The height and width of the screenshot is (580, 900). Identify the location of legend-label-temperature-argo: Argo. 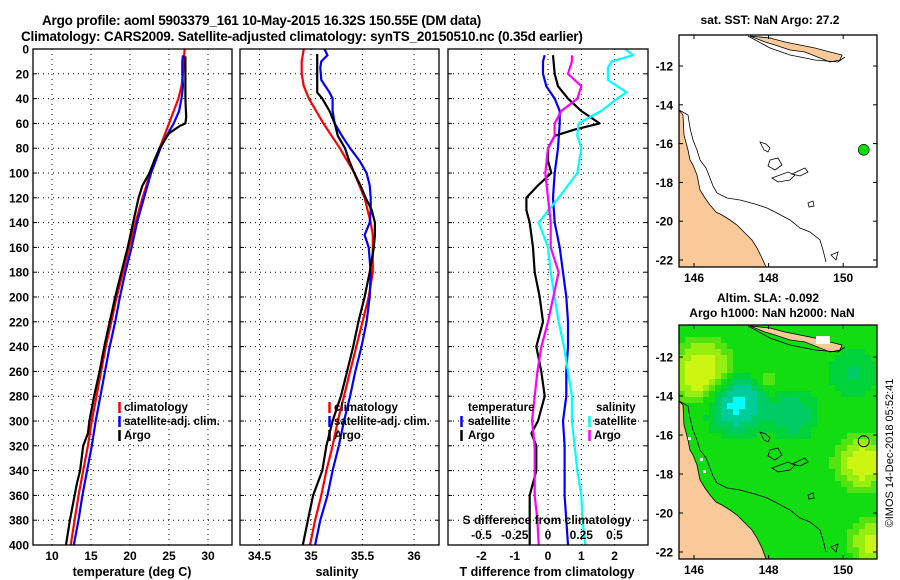
(481, 436).